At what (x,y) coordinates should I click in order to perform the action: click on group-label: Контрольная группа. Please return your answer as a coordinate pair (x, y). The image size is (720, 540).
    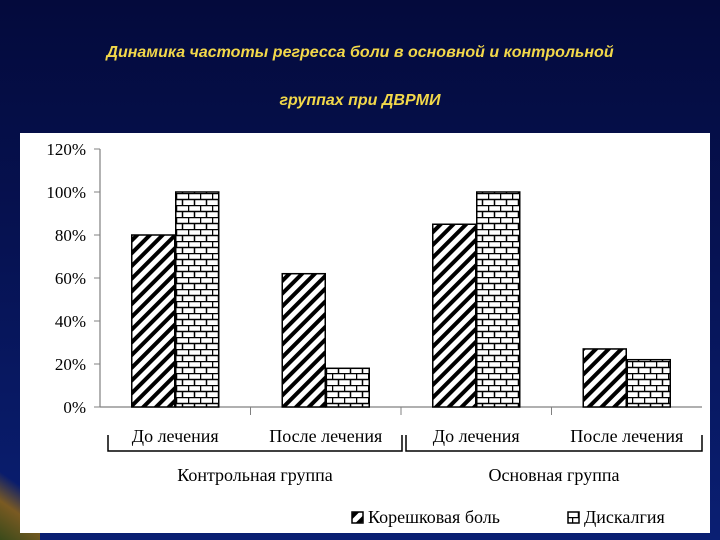
    Looking at the image, I should click on (255, 475).